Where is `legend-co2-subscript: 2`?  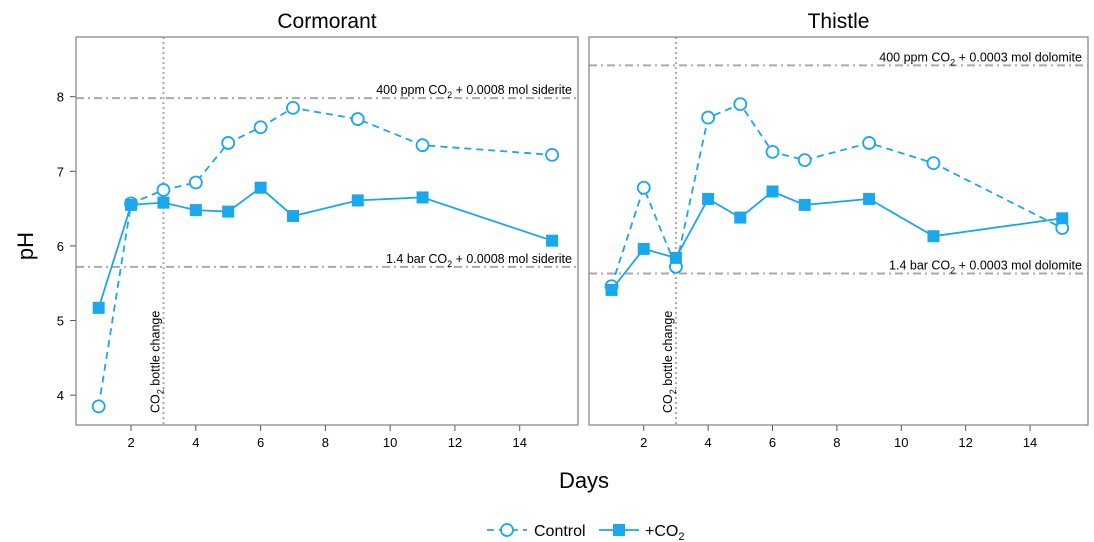 legend-co2-subscript: 2 is located at coordinates (681, 536).